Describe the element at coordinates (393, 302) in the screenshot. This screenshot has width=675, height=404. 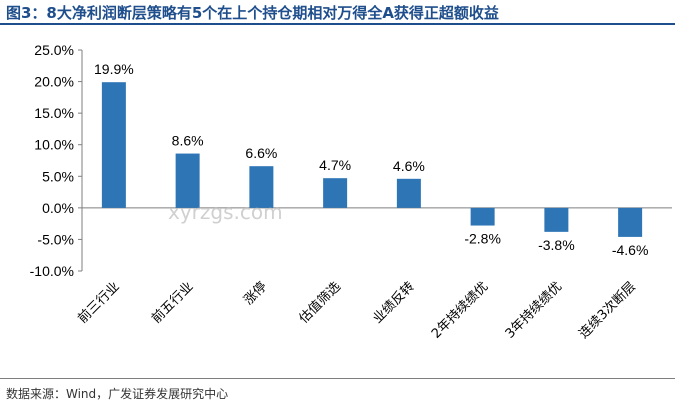
I see `category-label: 业绩反转` at that location.